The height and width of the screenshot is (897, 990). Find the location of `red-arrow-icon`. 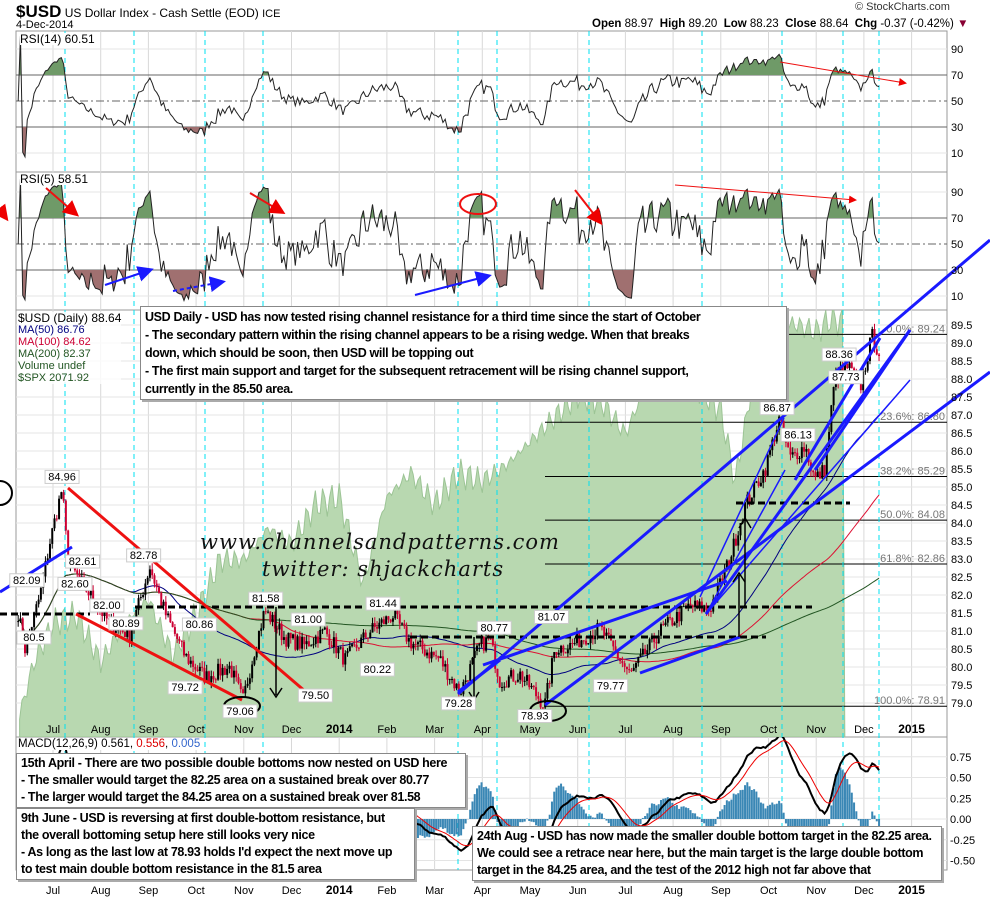

red-arrow-icon is located at coordinates (62, 202).